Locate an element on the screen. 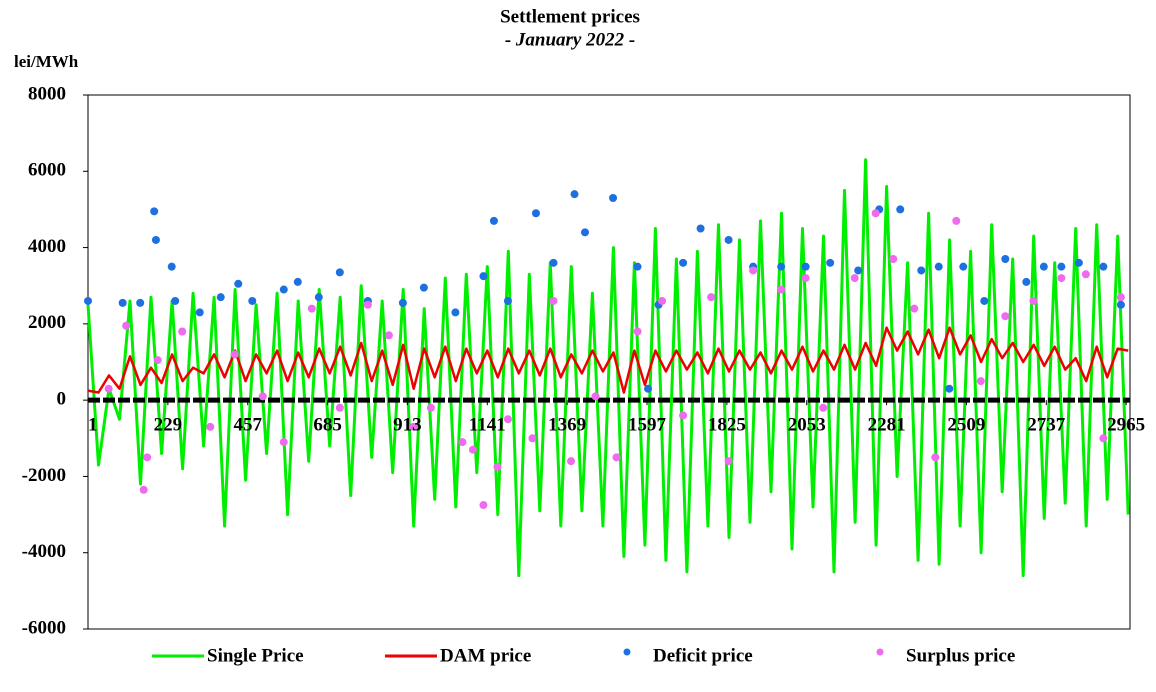 Image resolution: width=1156 pixels, height=692 pixels. x-tick-label: 457 is located at coordinates (247, 425).